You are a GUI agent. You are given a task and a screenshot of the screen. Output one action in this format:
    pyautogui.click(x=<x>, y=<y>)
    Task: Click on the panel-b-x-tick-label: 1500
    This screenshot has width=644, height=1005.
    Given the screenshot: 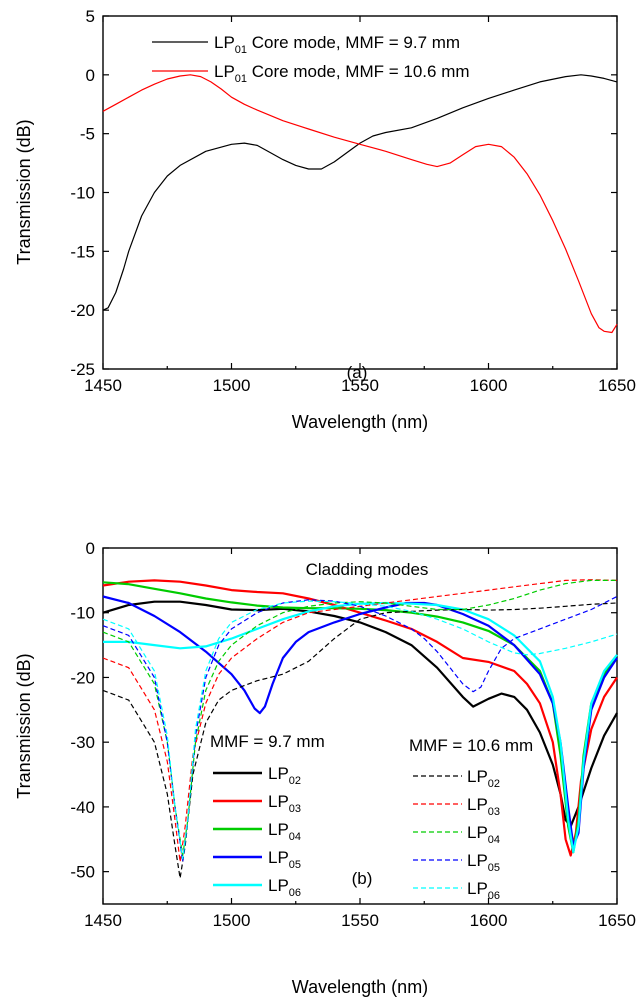 What is the action you would take?
    pyautogui.click(x=232, y=920)
    